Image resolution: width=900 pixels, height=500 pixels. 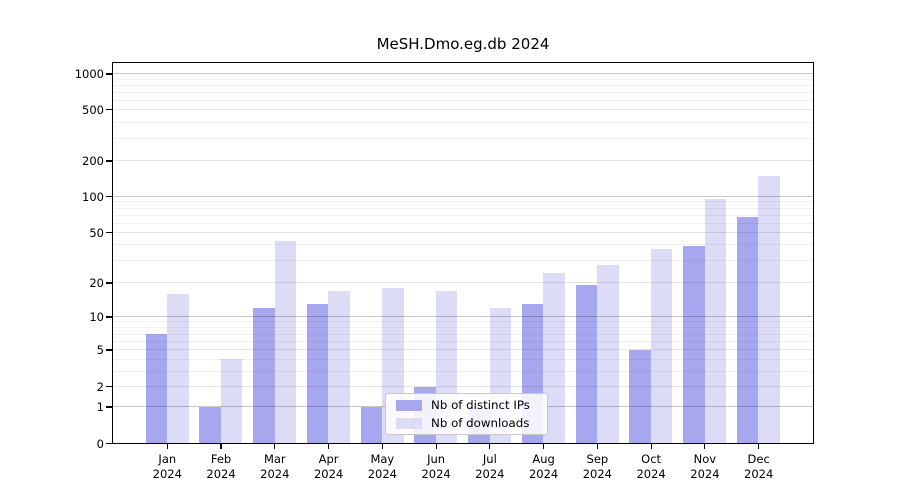 What do you see at coordinates (89, 73) in the screenshot?
I see `y-axis-tick-label: 1000` at bounding box center [89, 73].